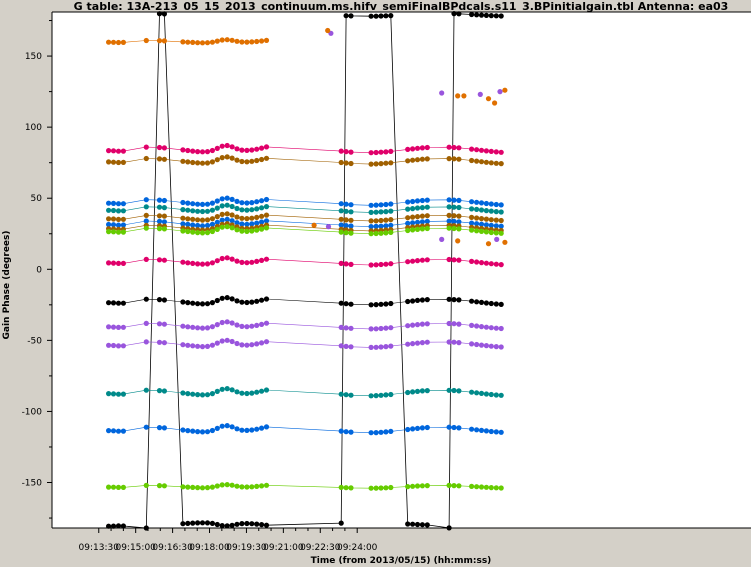 The height and width of the screenshot is (567, 751). I want to click on y-axis-ticks: -150 -100 -50 0 50 100 150, so click(37, 269).